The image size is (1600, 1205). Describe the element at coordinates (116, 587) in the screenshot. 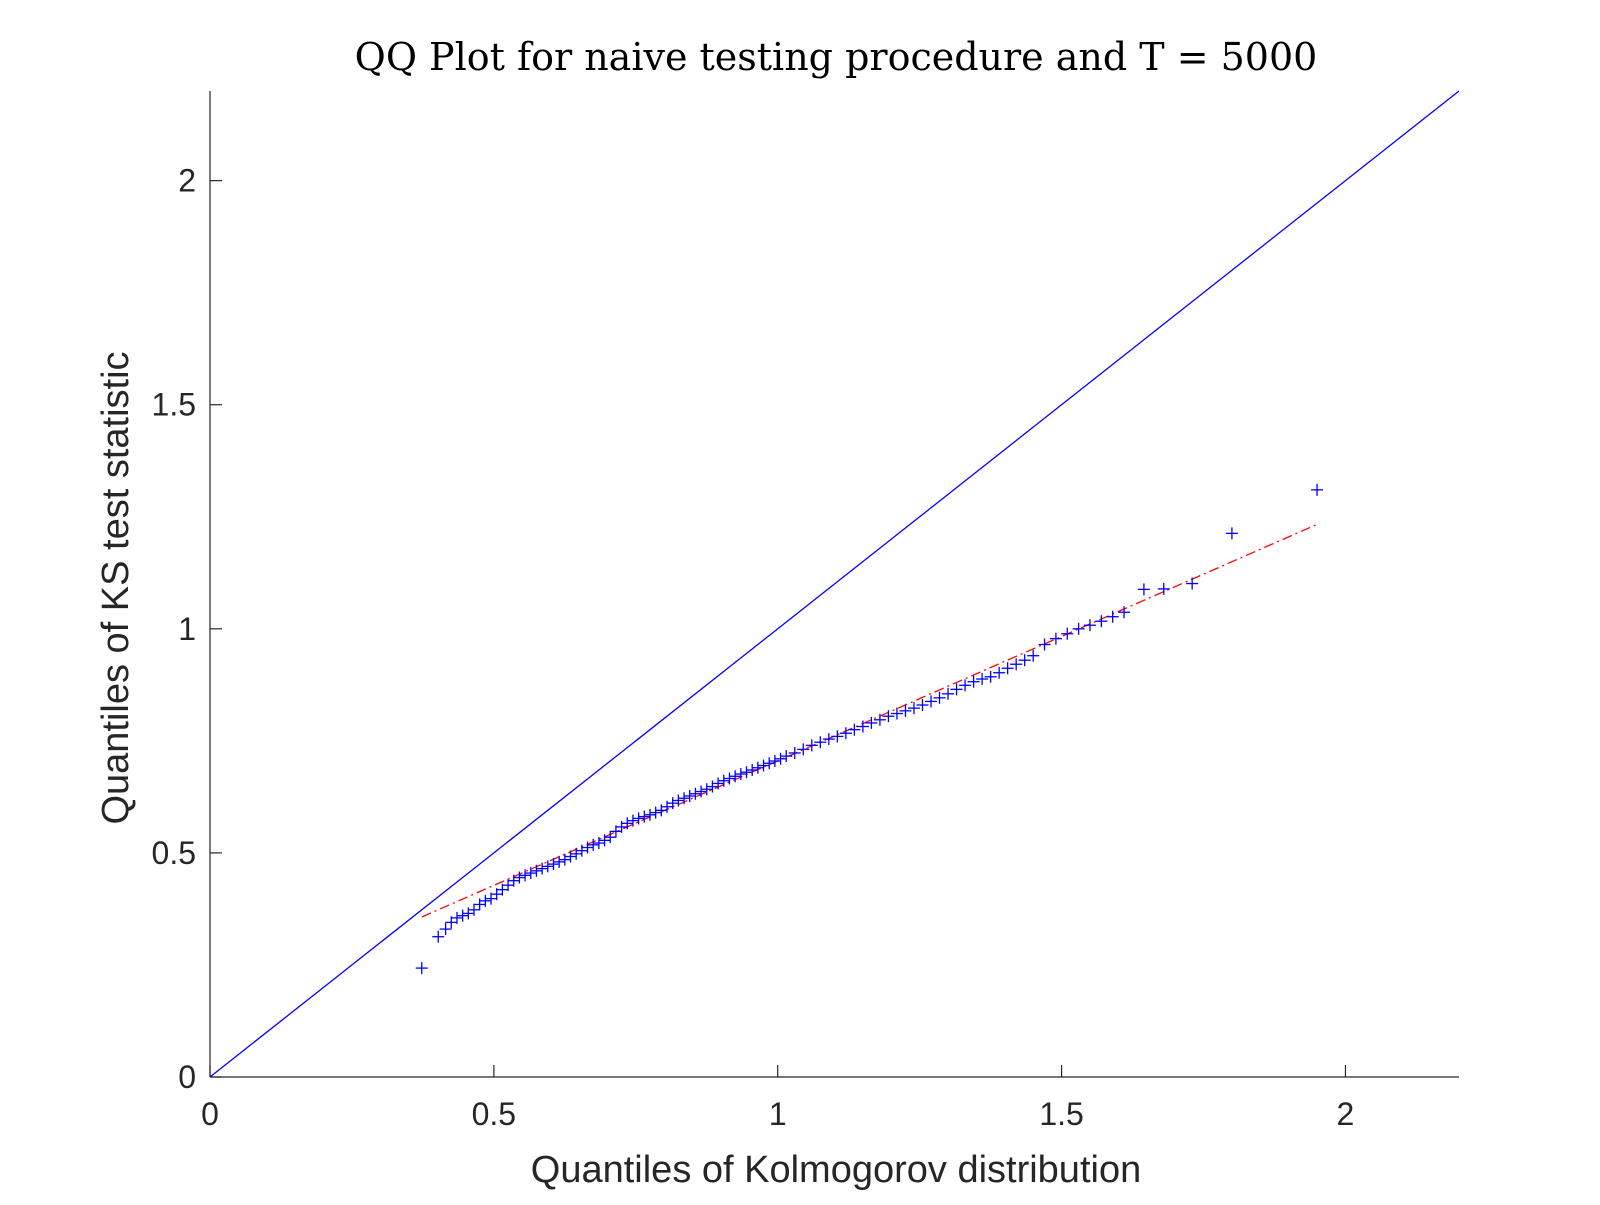

I see `y-axis-label: Quantiles of KS test statistic` at that location.